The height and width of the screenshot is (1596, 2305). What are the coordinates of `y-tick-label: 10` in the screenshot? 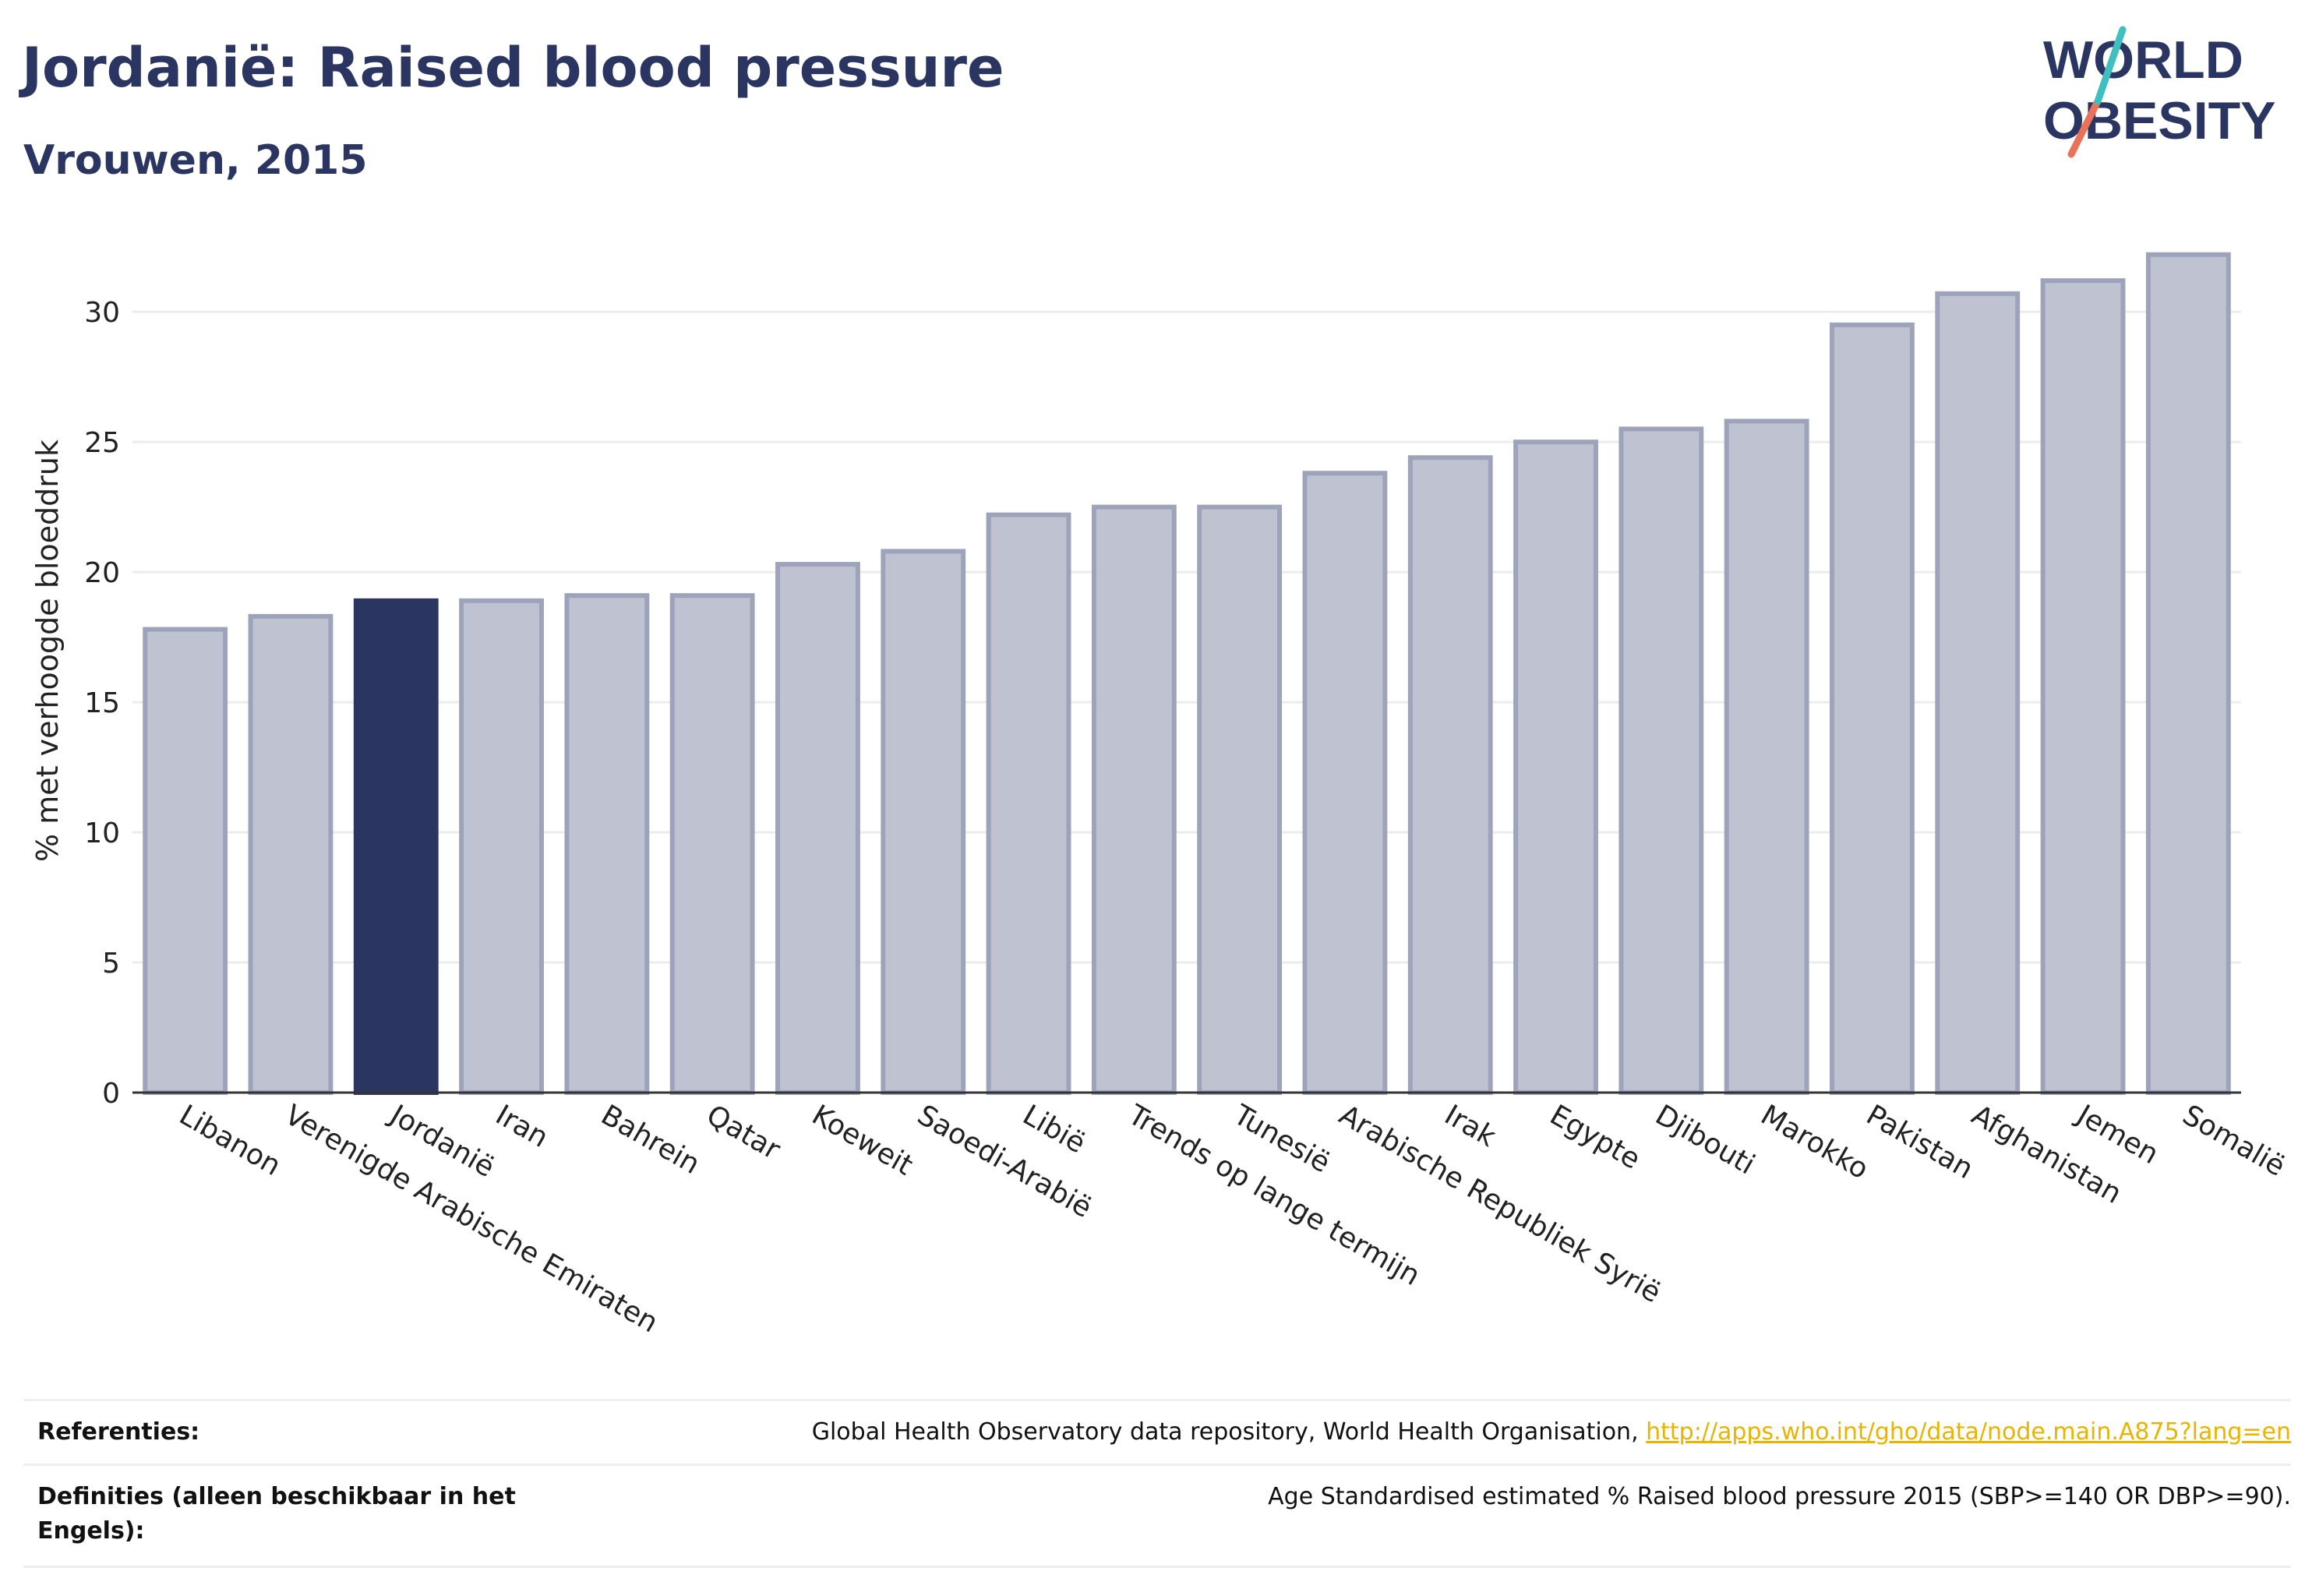 It's located at (102, 833).